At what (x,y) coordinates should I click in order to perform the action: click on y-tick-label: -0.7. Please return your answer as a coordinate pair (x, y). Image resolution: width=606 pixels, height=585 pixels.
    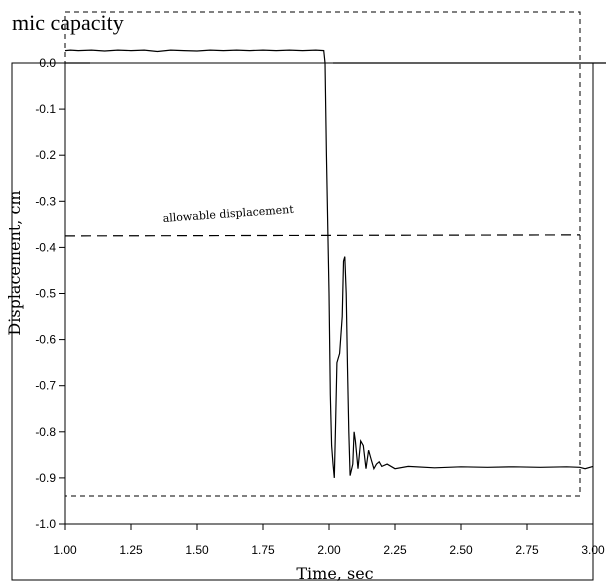
    Looking at the image, I should click on (45, 386).